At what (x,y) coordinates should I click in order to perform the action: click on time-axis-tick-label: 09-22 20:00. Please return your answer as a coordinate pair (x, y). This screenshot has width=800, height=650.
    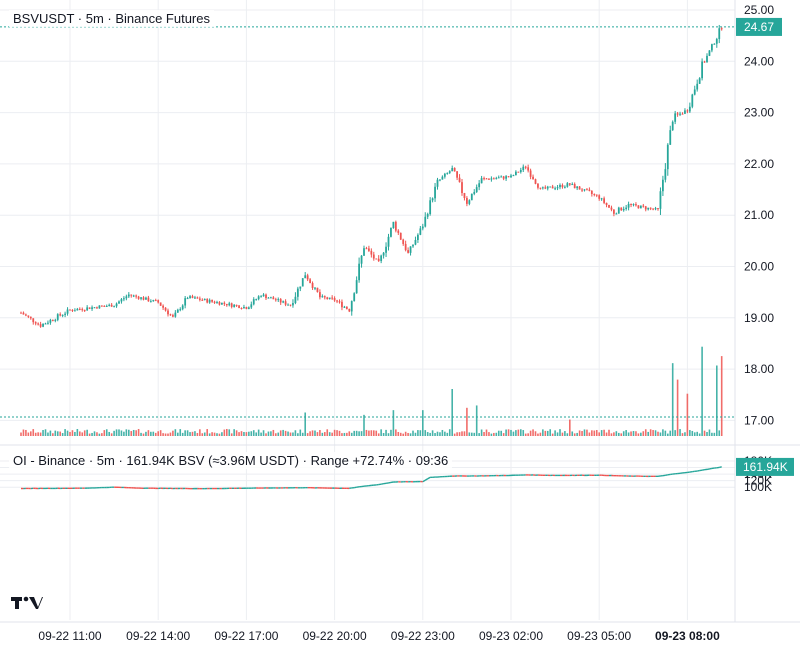
    Looking at the image, I should click on (335, 636).